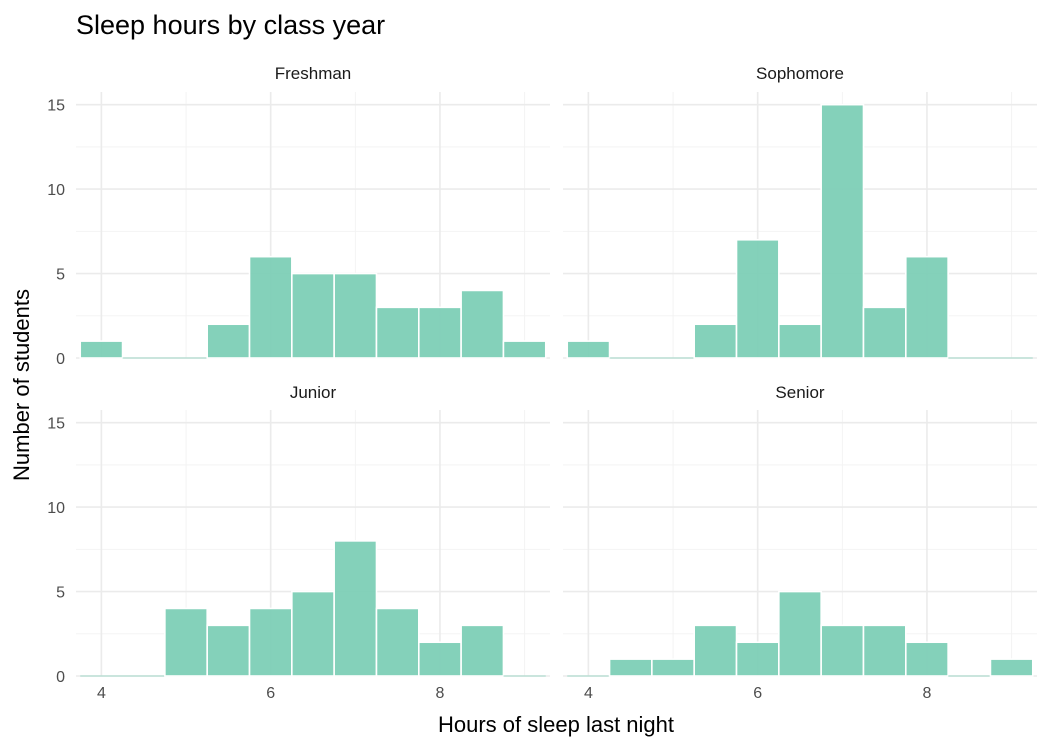  What do you see at coordinates (21, 385) in the screenshot?
I see `y-axis-title: Number of students` at bounding box center [21, 385].